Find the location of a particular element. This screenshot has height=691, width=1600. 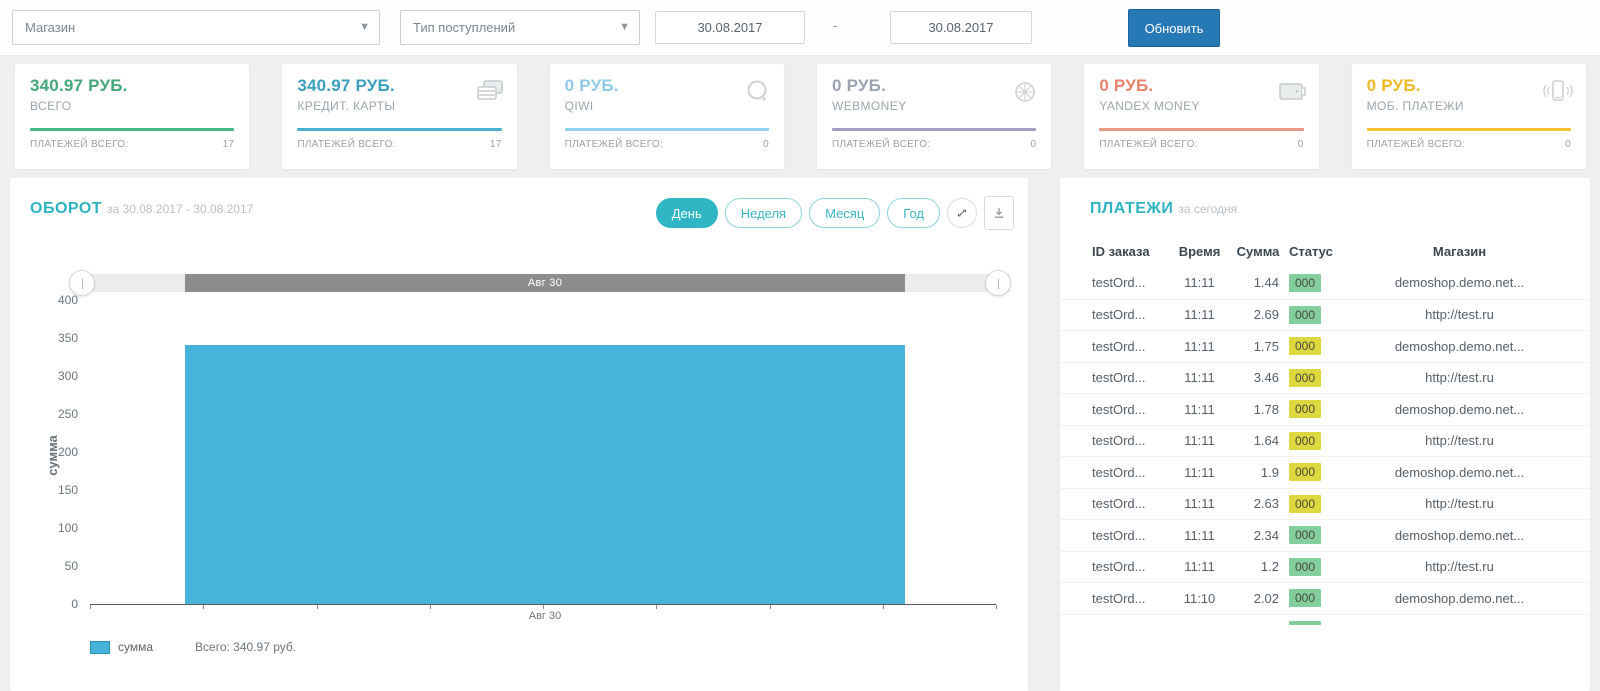

table-row: testOrd... 11:11 1.2 000 http://test.ru is located at coordinates (1325, 566).